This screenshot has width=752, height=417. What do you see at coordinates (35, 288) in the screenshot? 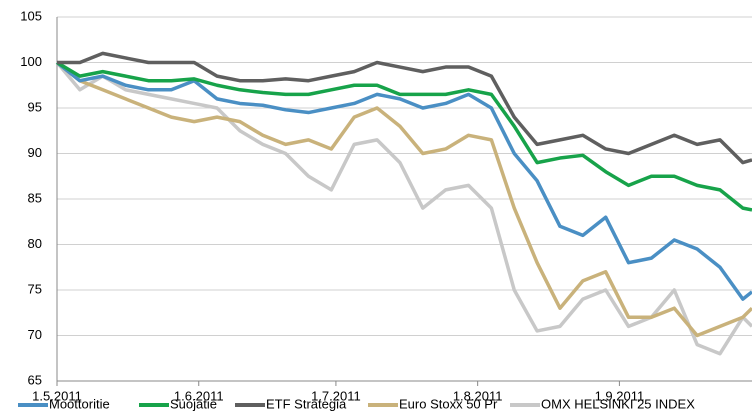
I see `y-tick-label: 75` at bounding box center [35, 288].